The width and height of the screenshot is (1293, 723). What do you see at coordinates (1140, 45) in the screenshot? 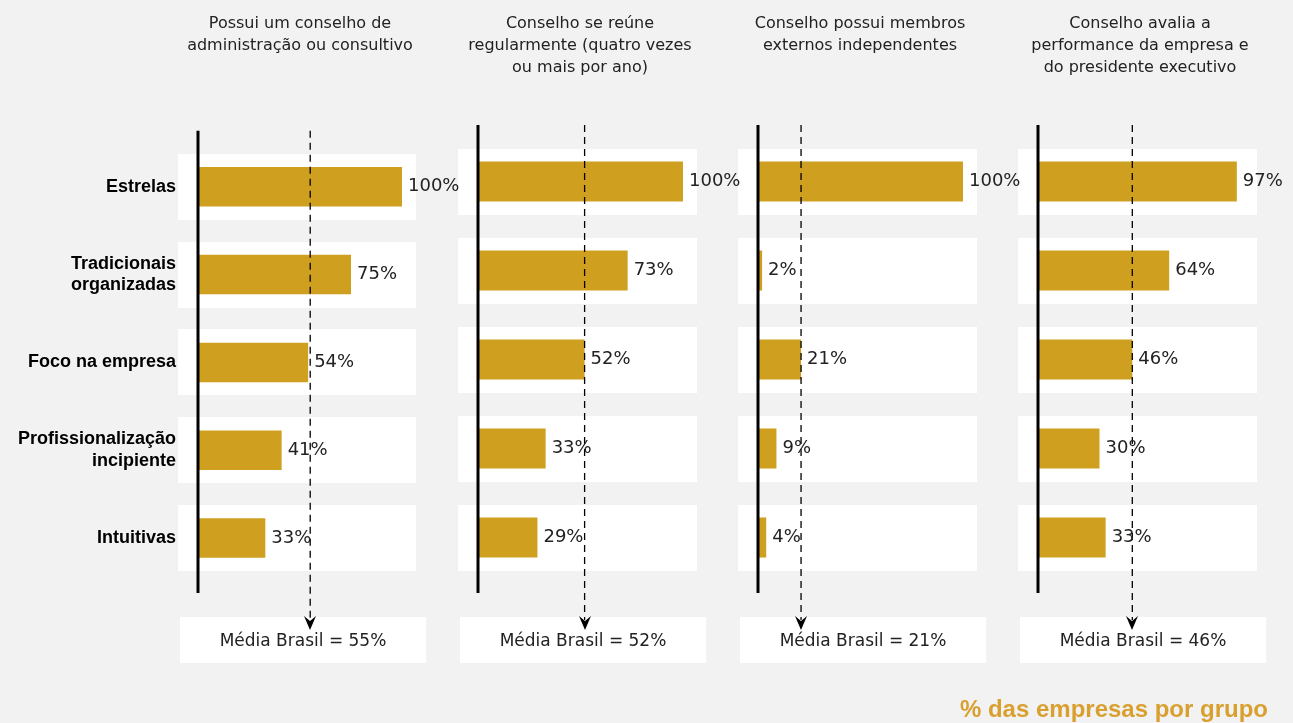
I see `chart-title: Conselho avalia a performance da empresa e do presidente executivo` at bounding box center [1140, 45].